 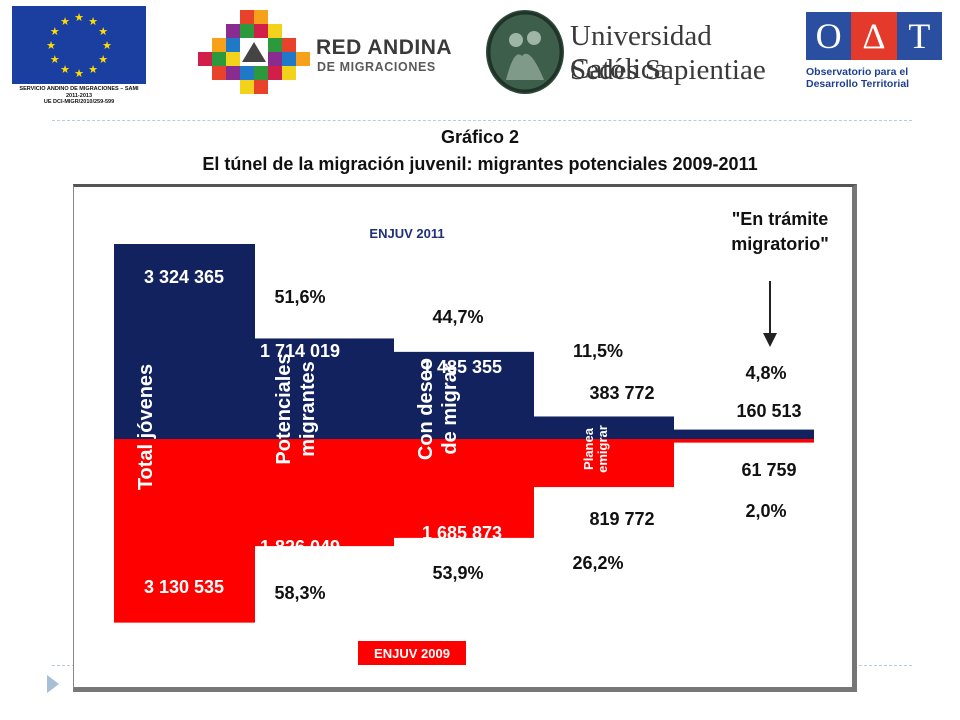 I want to click on category-label: migrantes, so click(x=308, y=409).